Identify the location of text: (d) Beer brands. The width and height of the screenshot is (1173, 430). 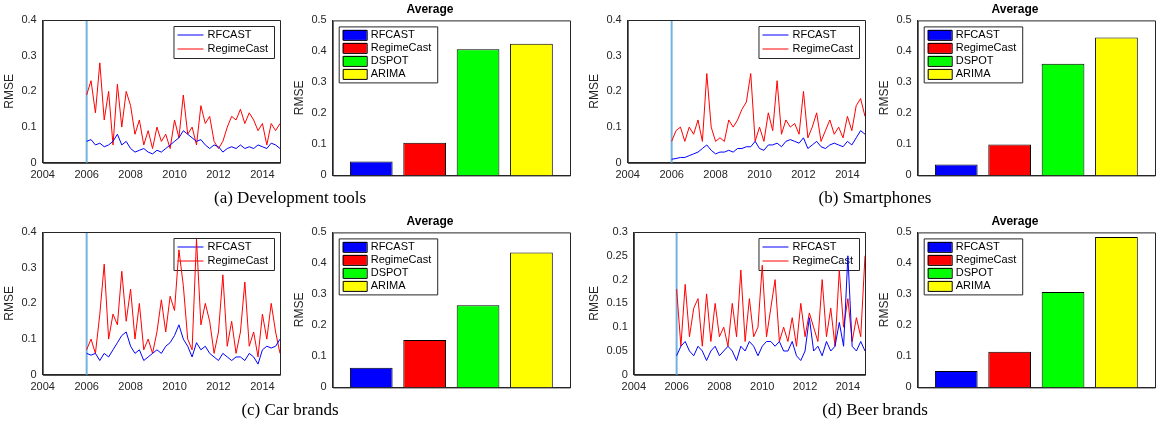
(875, 410).